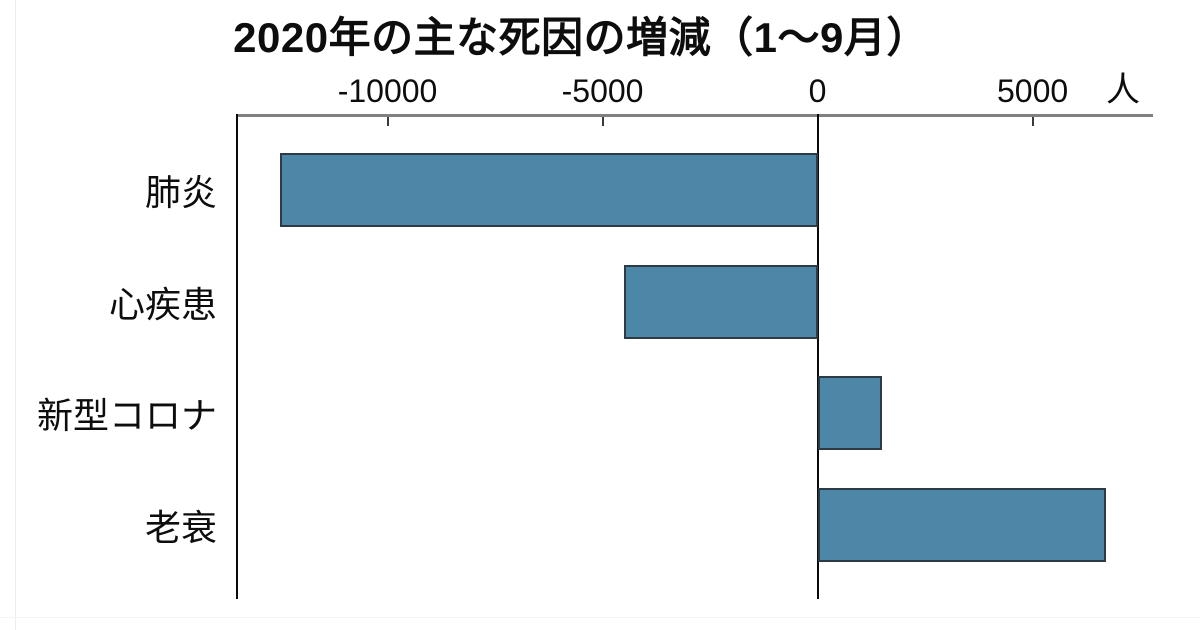  Describe the element at coordinates (15, 315) in the screenshot. I see `page-edge-left-line` at that location.